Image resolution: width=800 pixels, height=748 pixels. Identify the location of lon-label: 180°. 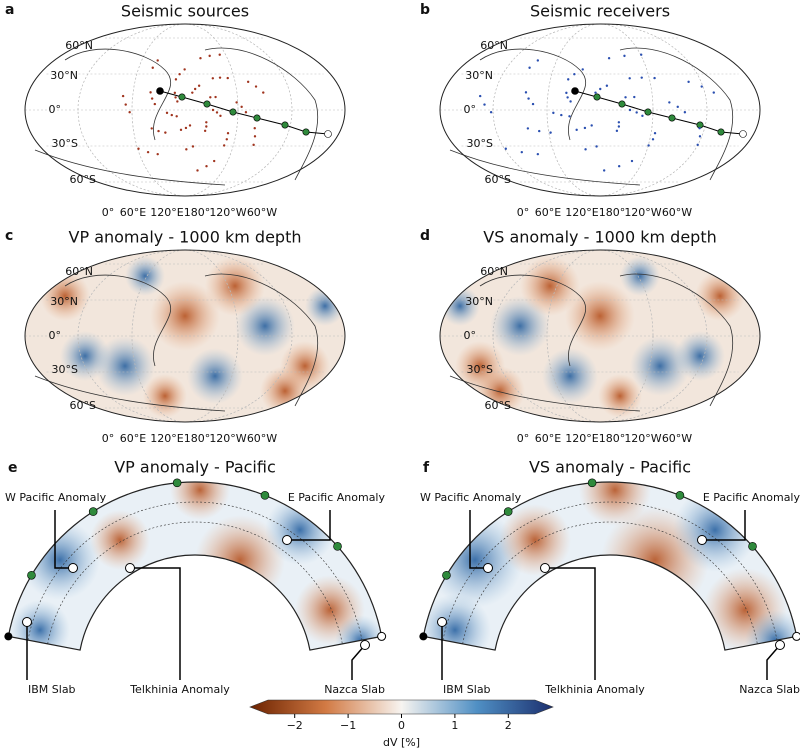
(612, 438).